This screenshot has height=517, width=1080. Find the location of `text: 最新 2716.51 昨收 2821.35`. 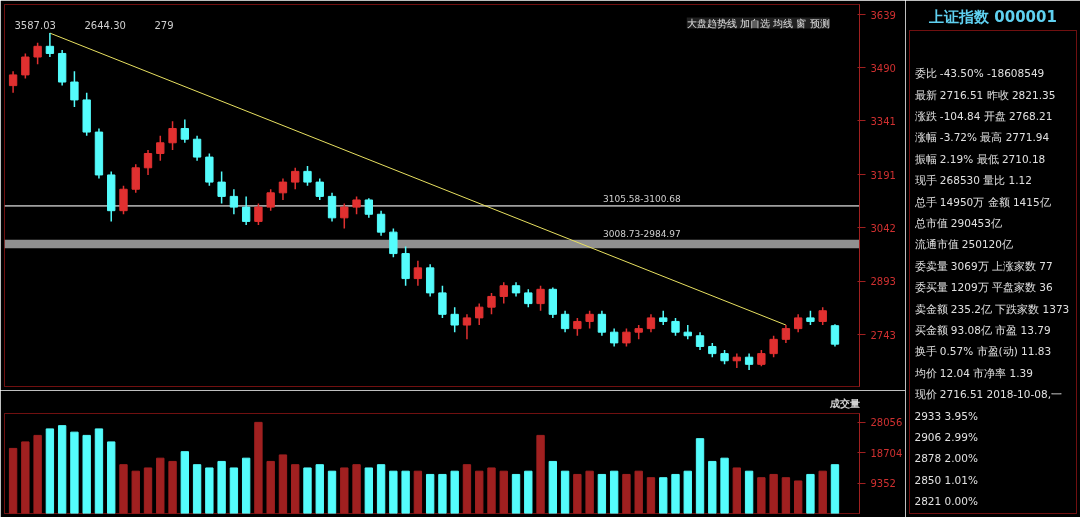

text: 最新 2716.51 昨收 2821.35 is located at coordinates (985, 94).